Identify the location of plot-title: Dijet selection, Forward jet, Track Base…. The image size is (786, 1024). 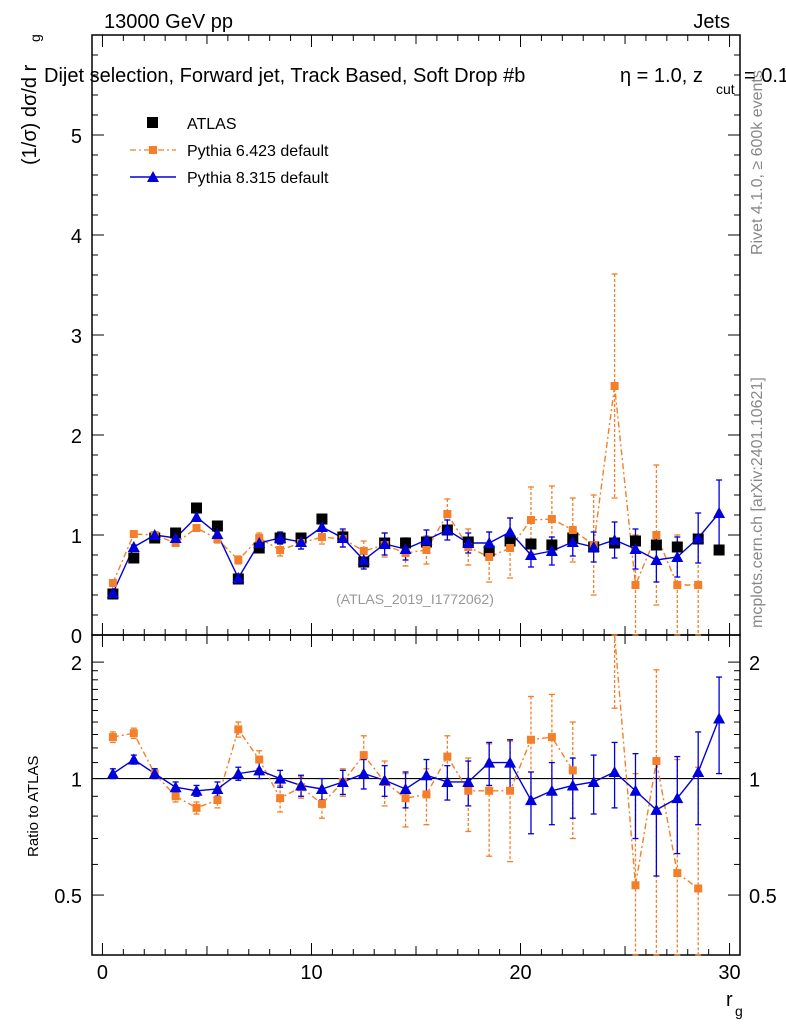
(284, 76).